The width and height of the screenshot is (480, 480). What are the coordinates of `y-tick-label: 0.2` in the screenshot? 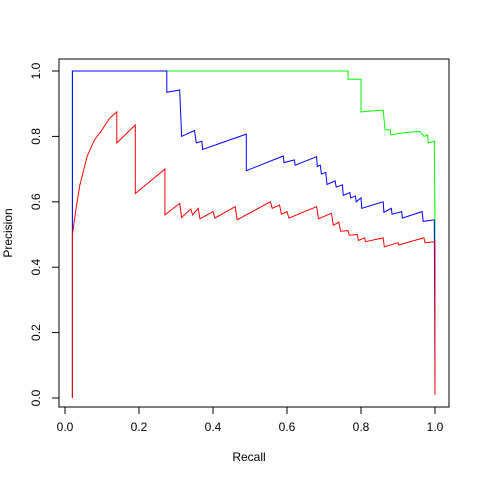 It's located at (36, 332).